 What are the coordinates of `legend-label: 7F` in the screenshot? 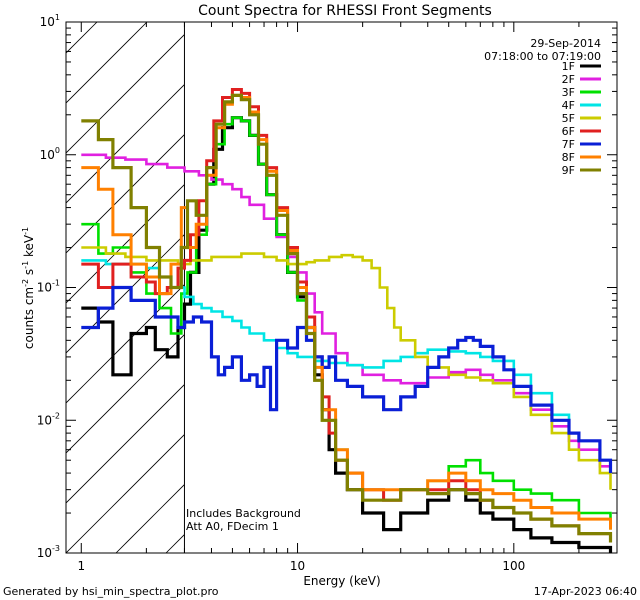 It's located at (568, 144).